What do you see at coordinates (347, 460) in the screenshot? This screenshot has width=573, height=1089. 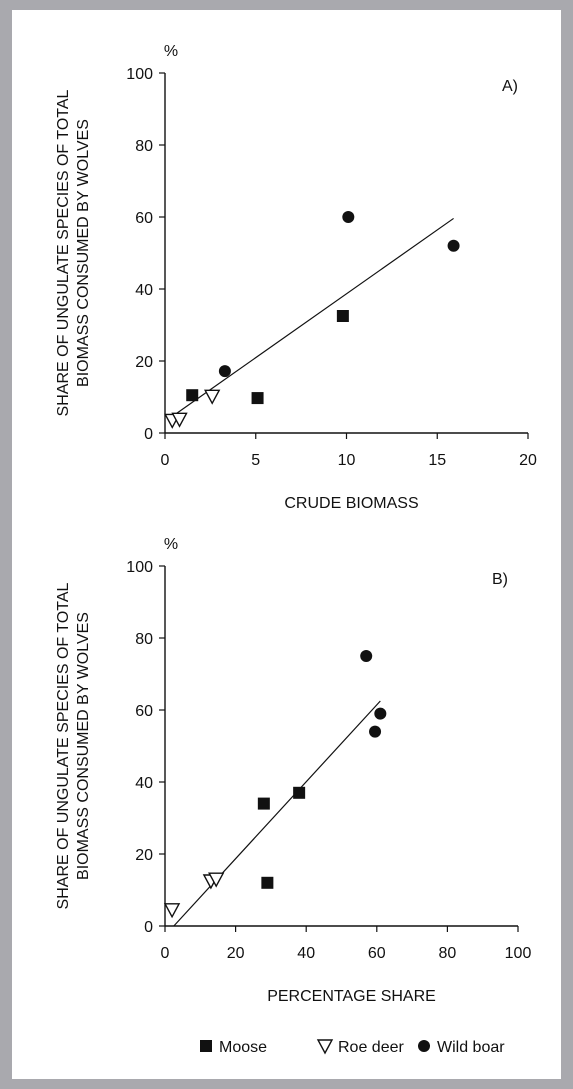 I see `x-tick-label: 10` at bounding box center [347, 460].